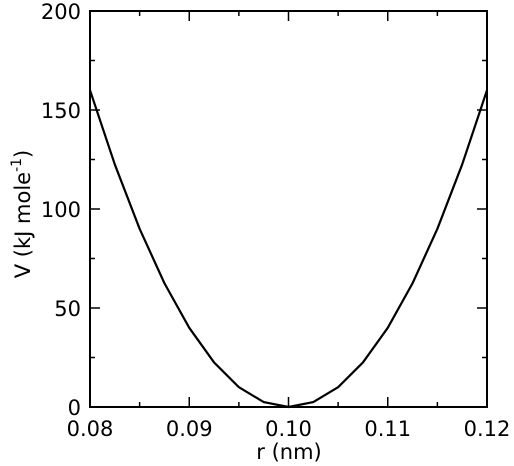  Describe the element at coordinates (189, 429) in the screenshot. I see `x-tick-label: 0.09` at that location.